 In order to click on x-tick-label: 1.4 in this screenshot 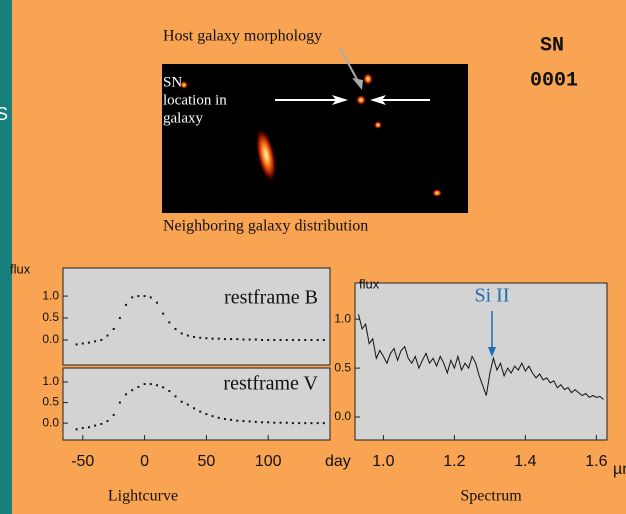, I will do `click(525, 461)`.